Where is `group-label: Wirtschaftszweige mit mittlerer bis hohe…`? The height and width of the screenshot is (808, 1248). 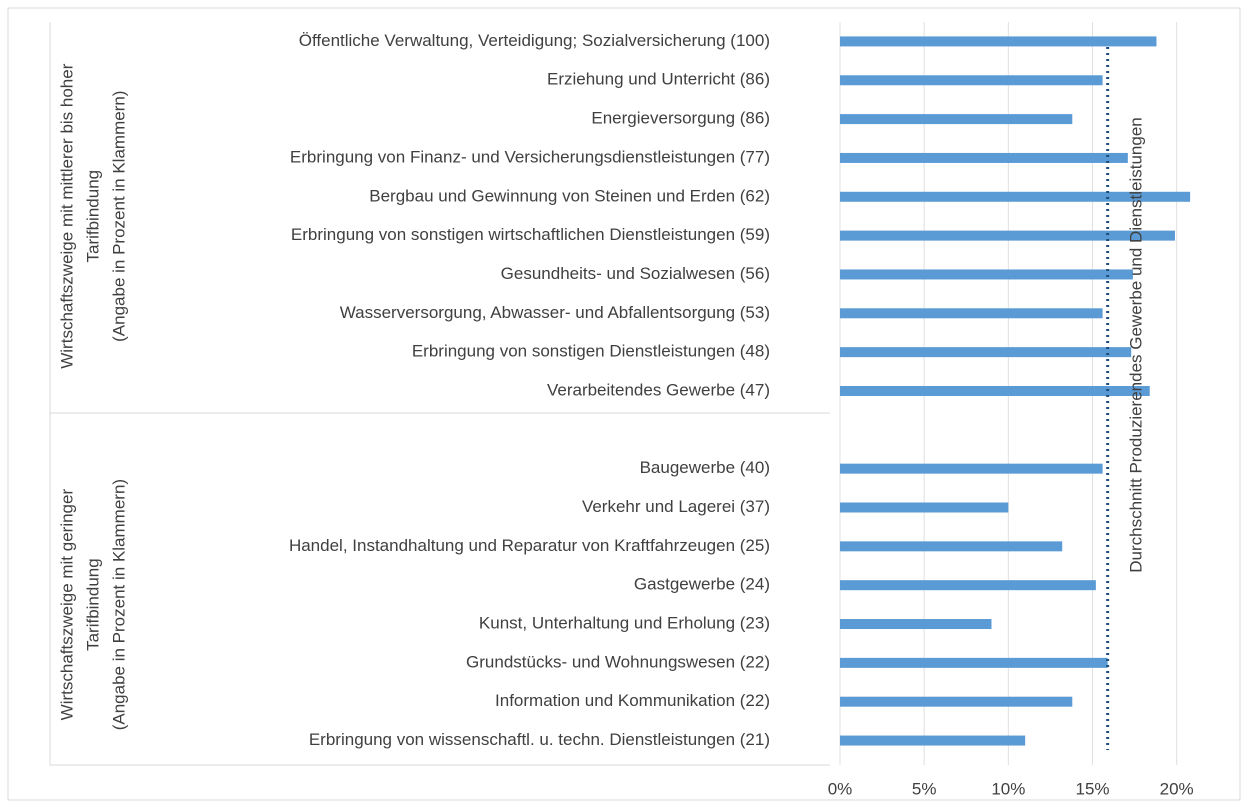 group-label: Wirtschaftszweige mit mittlerer bis hohe… is located at coordinates (66, 215).